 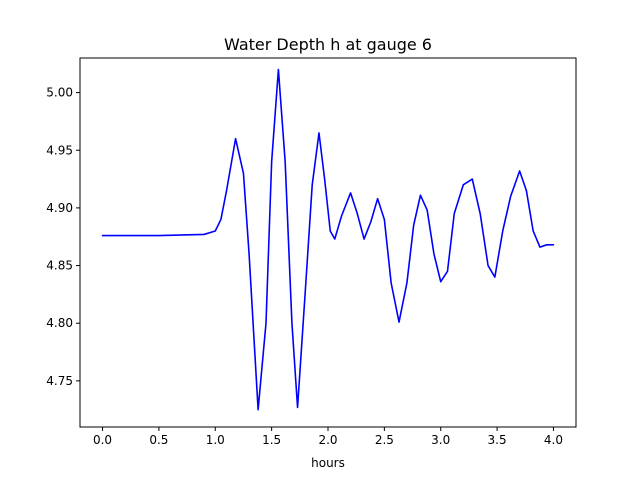 What do you see at coordinates (102, 440) in the screenshot?
I see `x-tick-label: 0.0` at bounding box center [102, 440].